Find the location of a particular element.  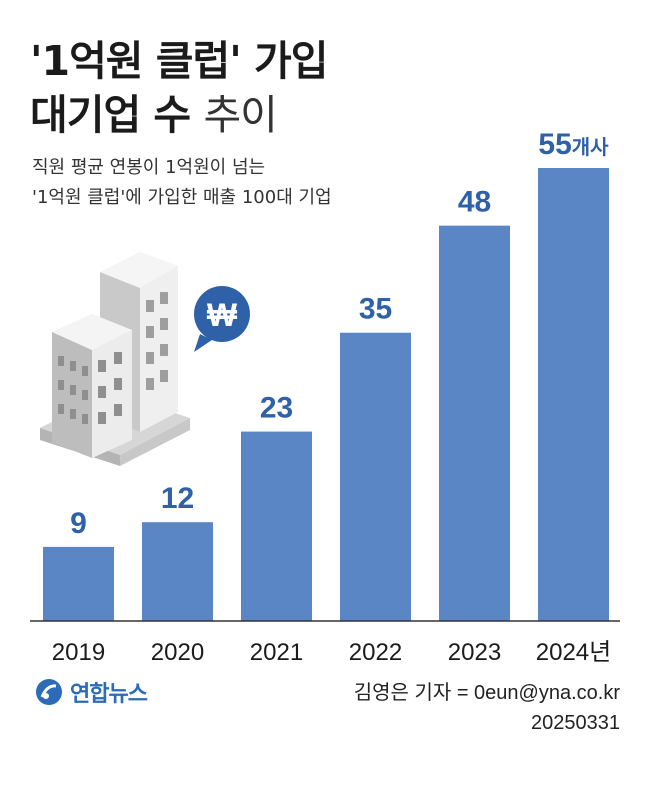

value-label-2024: 55개사 is located at coordinates (573, 144).